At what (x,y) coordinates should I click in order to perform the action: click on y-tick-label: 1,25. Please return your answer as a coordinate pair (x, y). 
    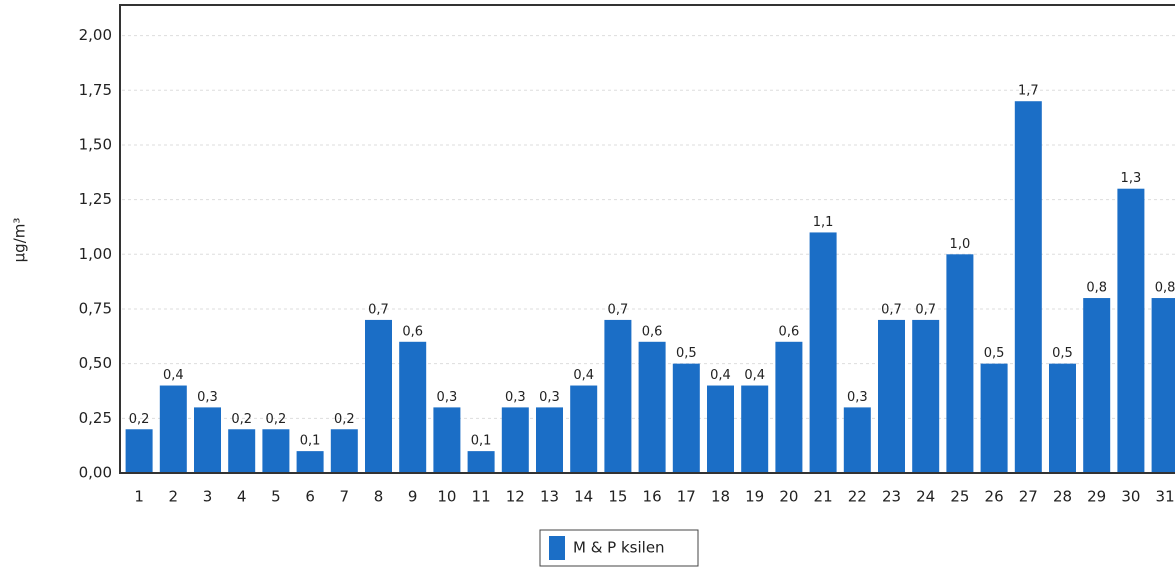
    Looking at the image, I should click on (95, 199).